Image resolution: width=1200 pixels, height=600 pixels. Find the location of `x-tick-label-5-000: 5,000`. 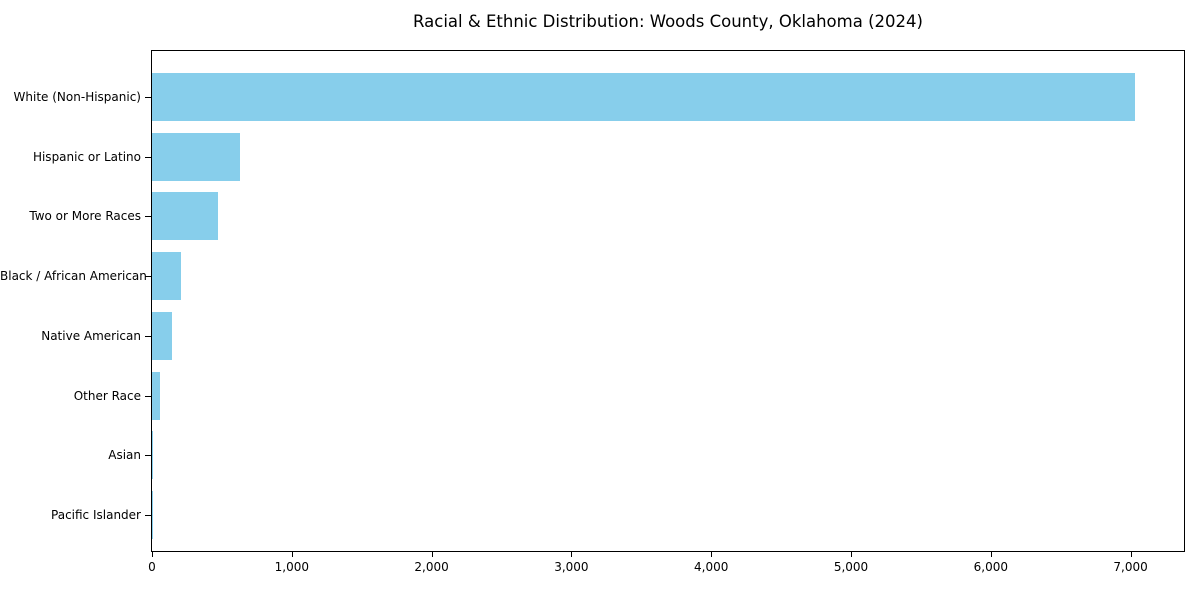

x-tick-label-5-000: 5,000 is located at coordinates (851, 567).